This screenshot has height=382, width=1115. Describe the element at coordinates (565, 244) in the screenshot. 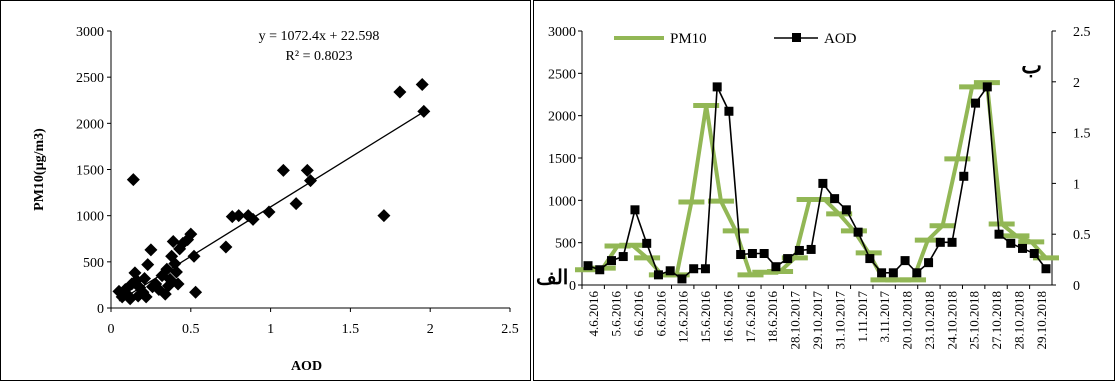

I see `left-y-tick-label: 500` at that location.